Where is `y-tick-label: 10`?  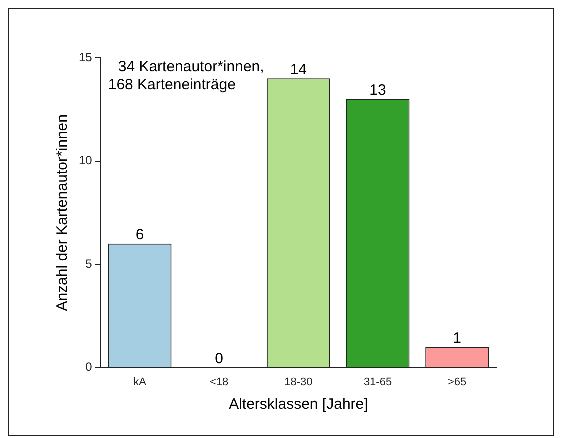 y-tick-label: 10 is located at coordinates (85, 161).